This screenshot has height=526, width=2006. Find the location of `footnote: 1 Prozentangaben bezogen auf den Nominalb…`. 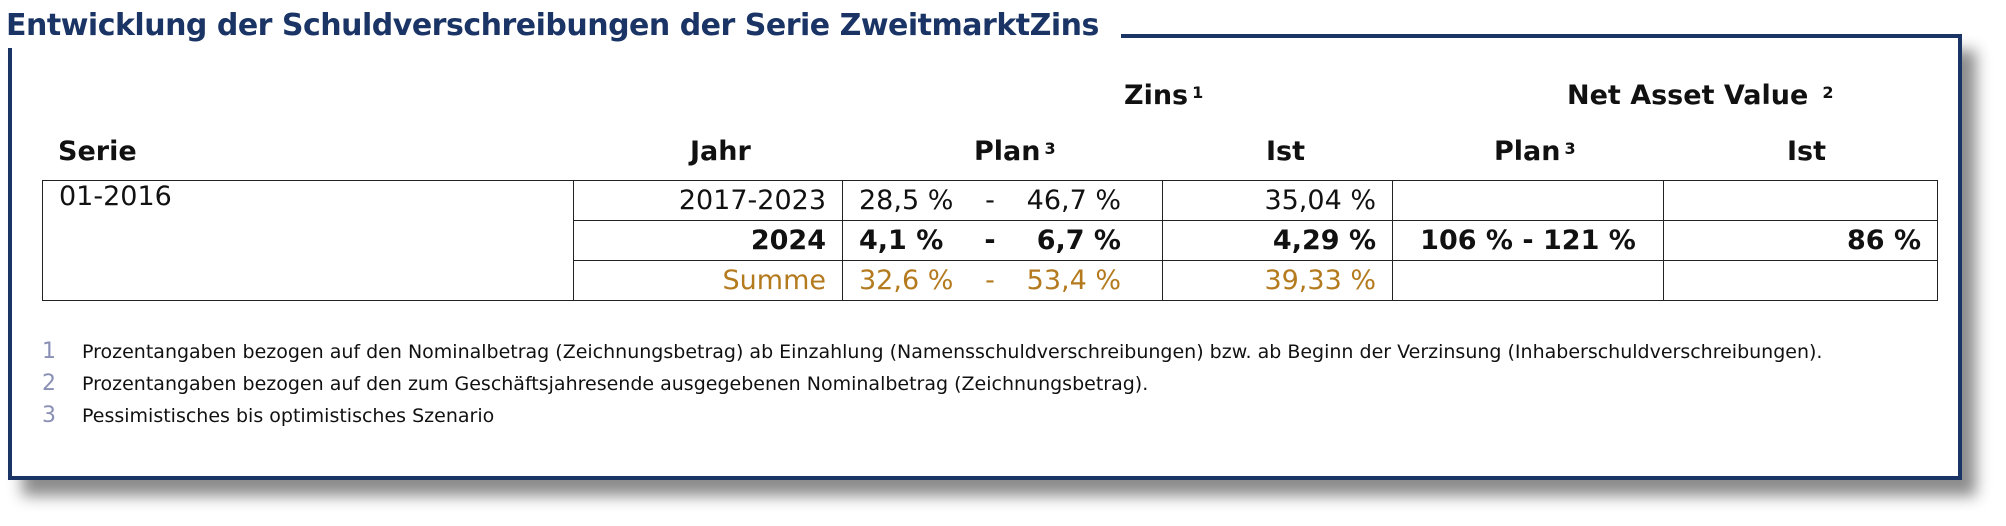

footnote: 1 Prozentangaben bezogen auf den Nominalb… is located at coordinates (932, 352).